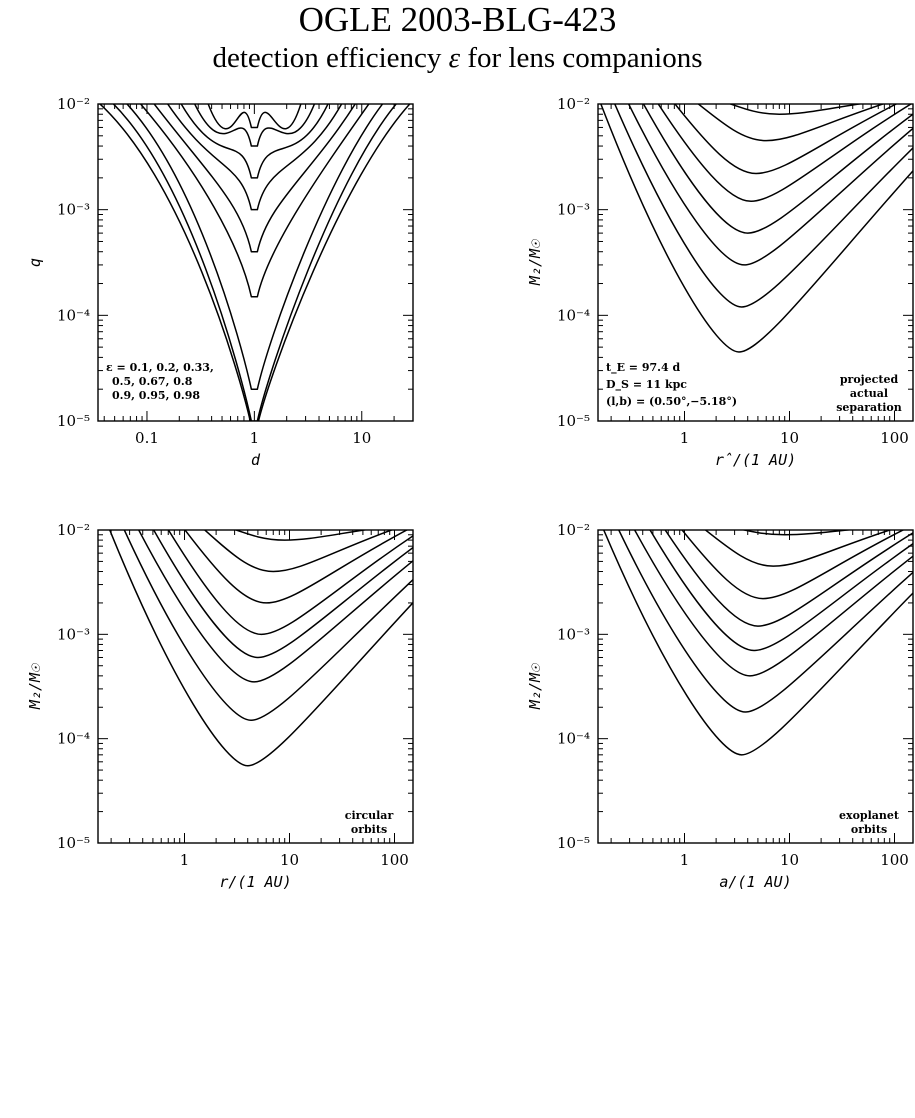  Describe the element at coordinates (457, 19) in the screenshot. I see `figure-title: OGLE 2003-BLG-423` at that location.